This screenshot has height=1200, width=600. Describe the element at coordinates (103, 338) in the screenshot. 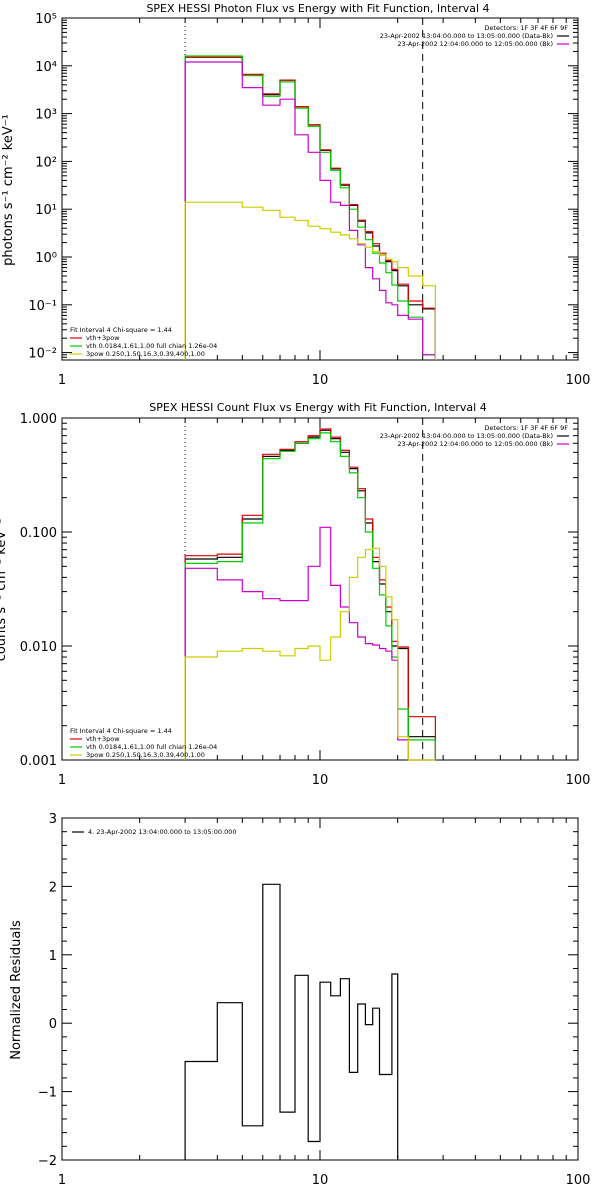

I see `photon-flux-legend-fit-label: vth+3pow` at that location.